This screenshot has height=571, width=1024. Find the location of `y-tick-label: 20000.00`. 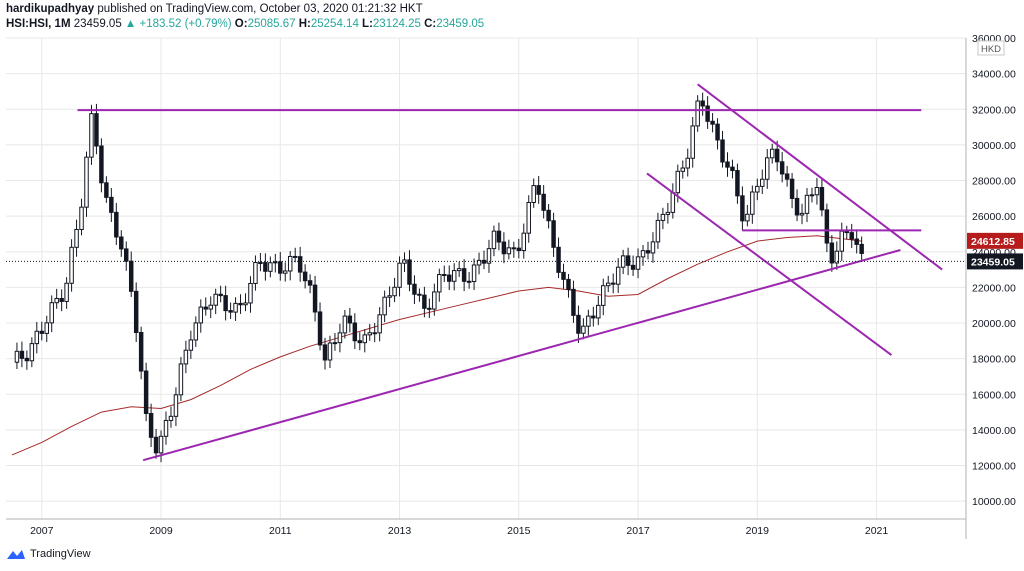

y-tick-label: 20000.00 is located at coordinates (994, 324).